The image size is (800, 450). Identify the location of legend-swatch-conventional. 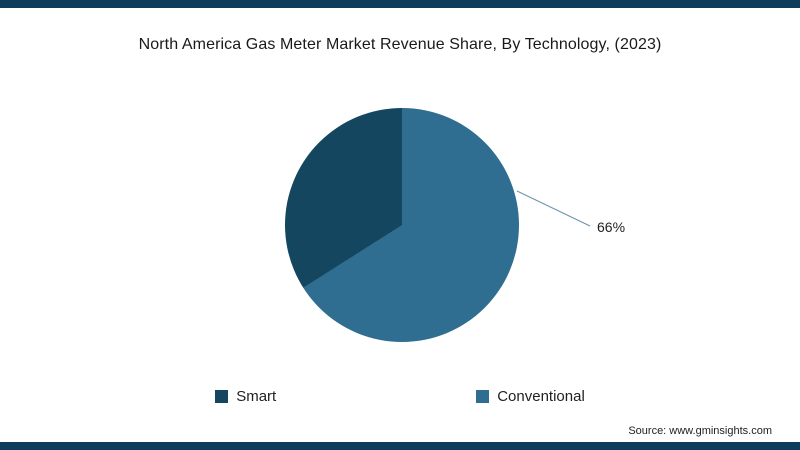
(483, 396).